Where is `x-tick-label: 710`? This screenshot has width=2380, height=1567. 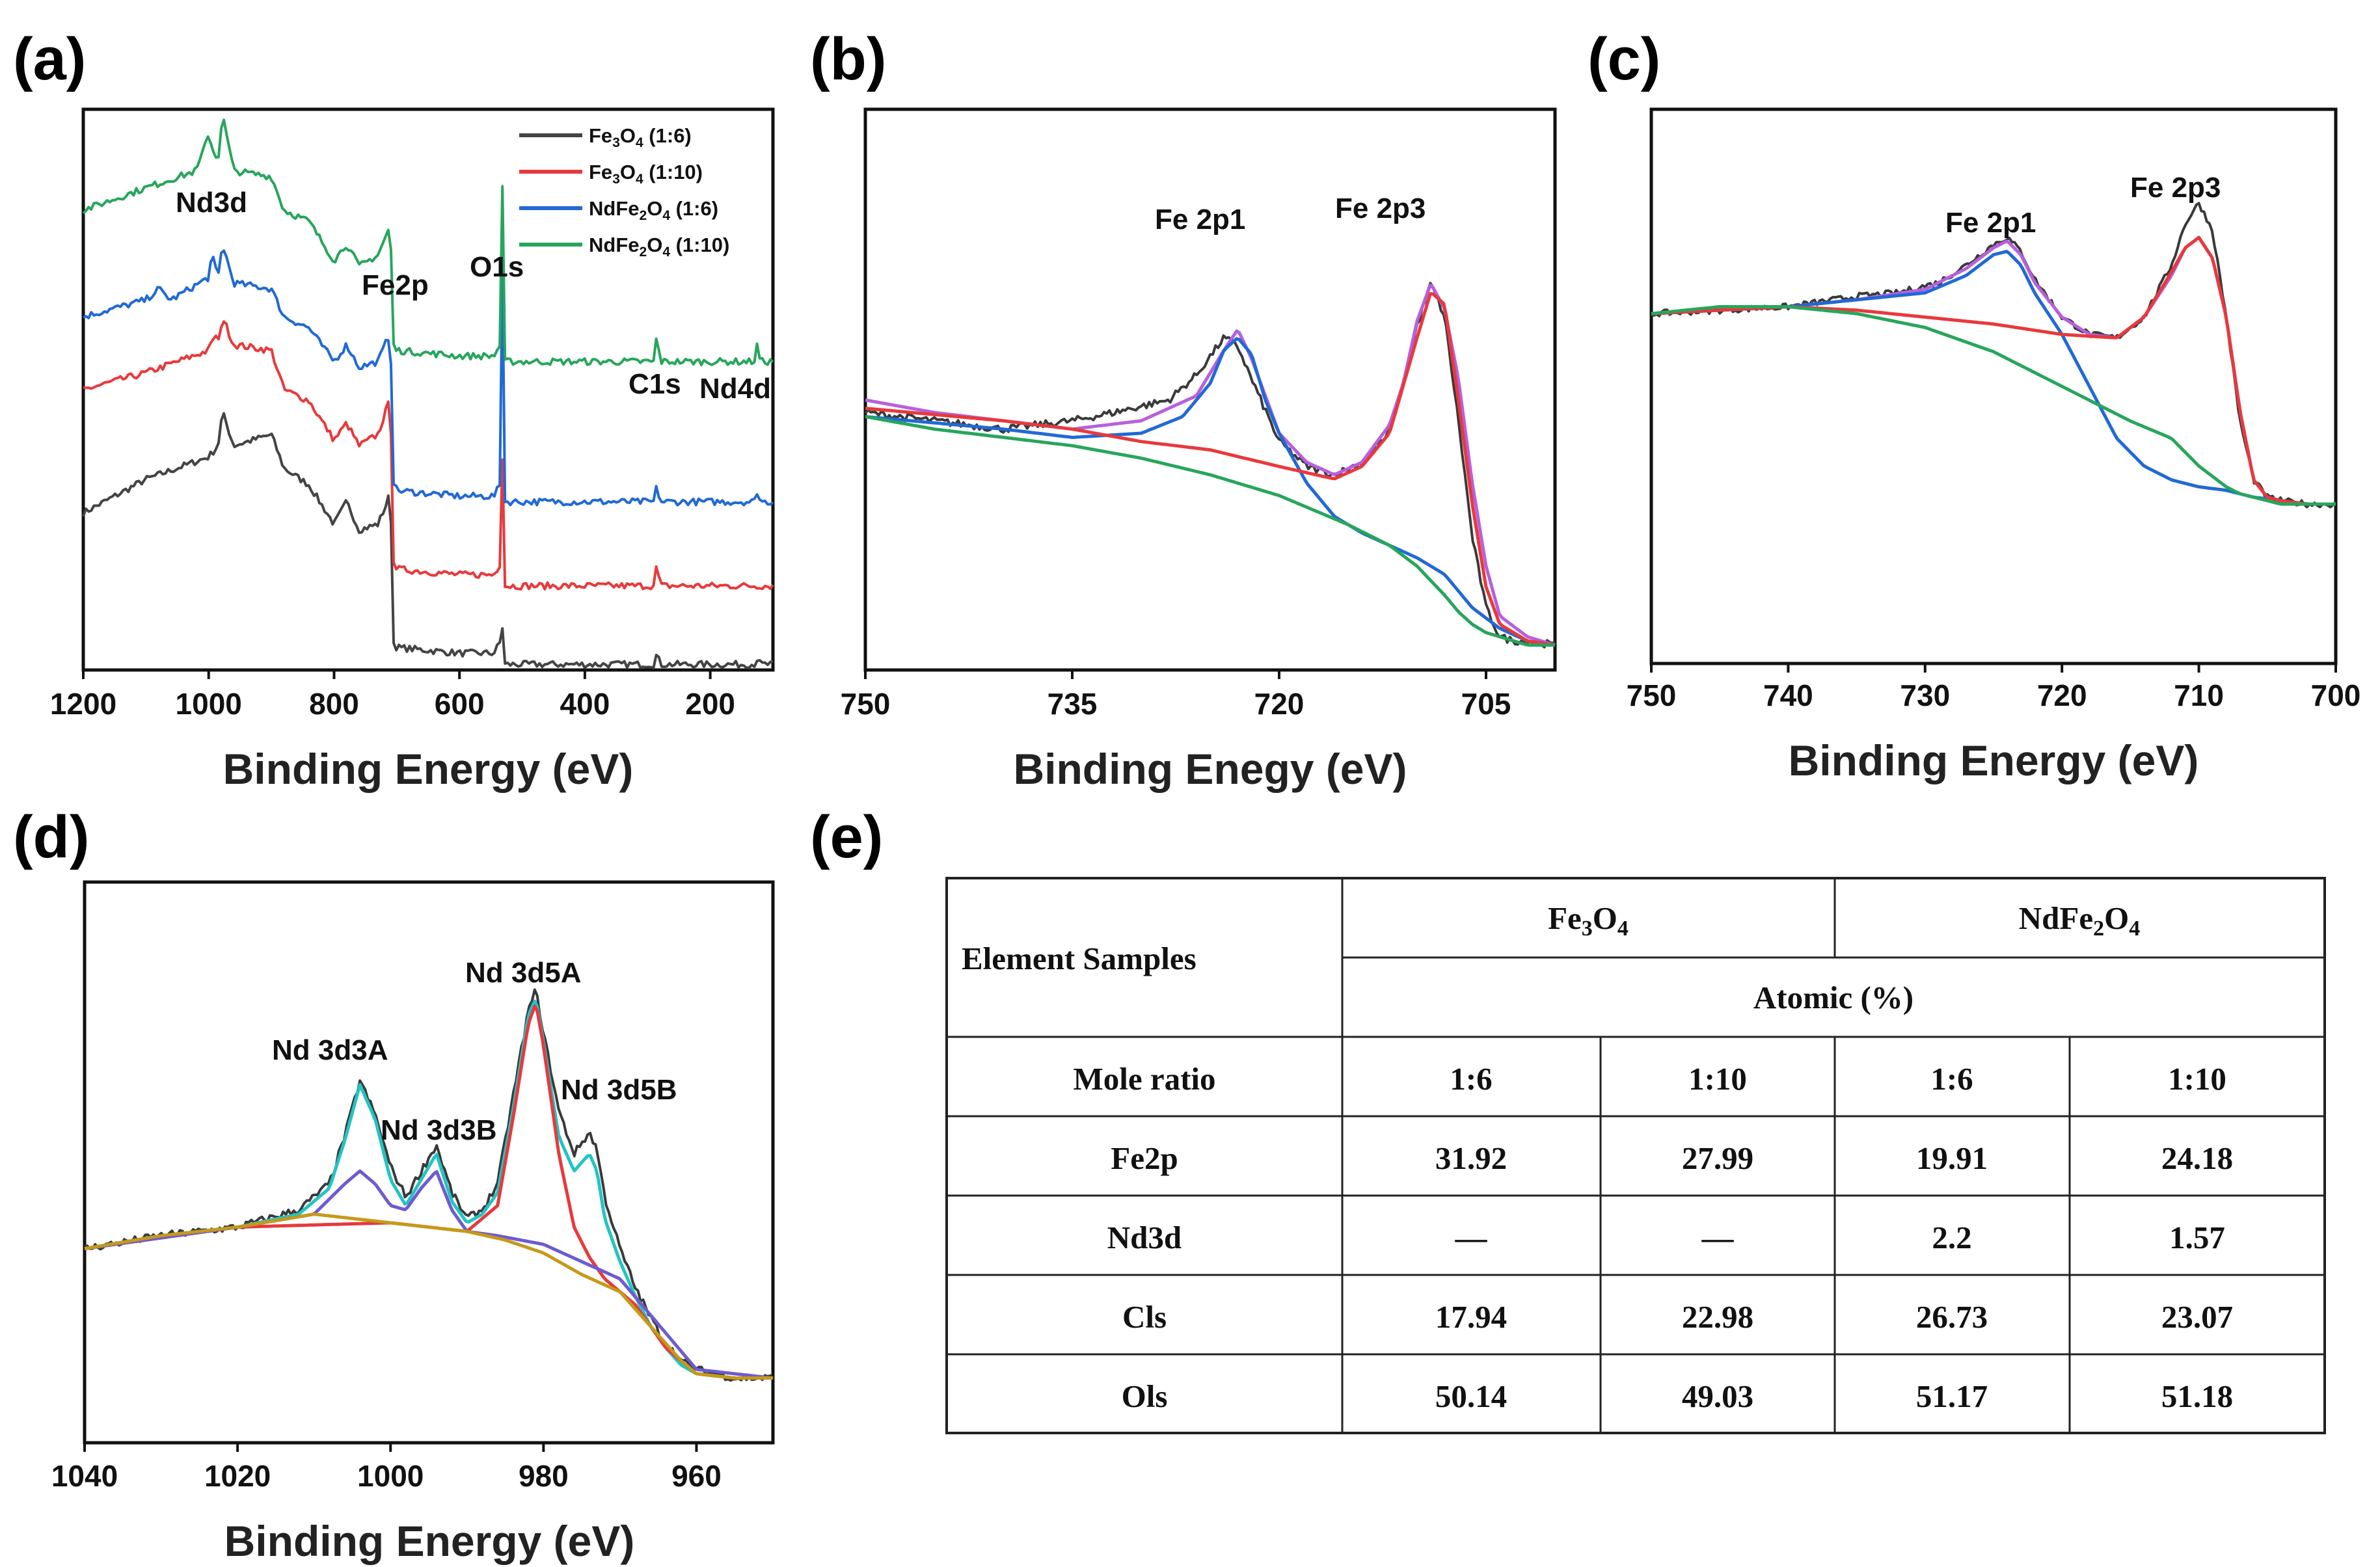 x-tick-label: 710 is located at coordinates (2199, 695).